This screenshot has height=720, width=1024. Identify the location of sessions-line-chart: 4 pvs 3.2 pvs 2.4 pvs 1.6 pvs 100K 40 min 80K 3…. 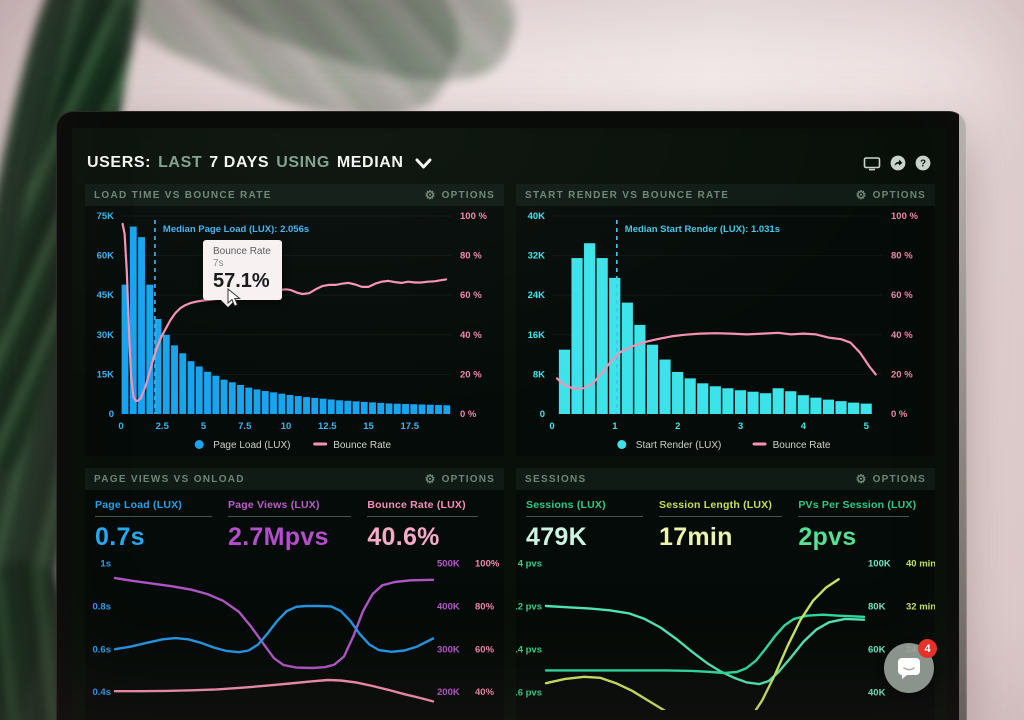
(725, 631).